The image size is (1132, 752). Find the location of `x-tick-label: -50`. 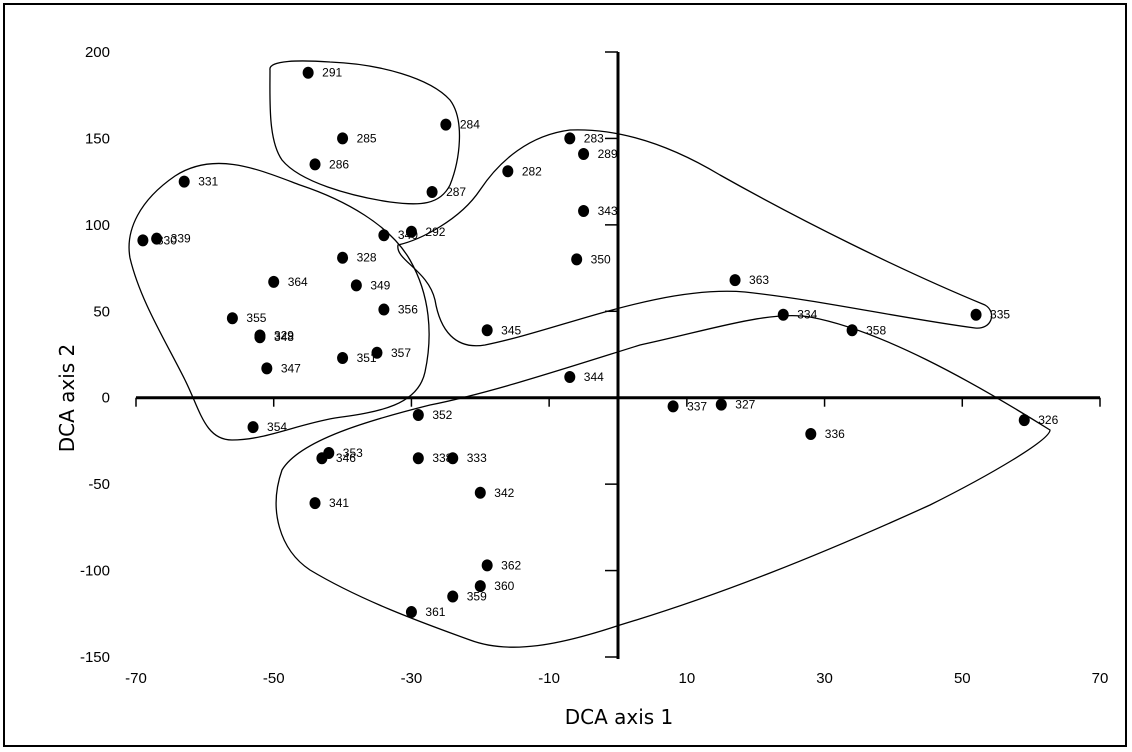

x-tick-label: -50 is located at coordinates (274, 678).